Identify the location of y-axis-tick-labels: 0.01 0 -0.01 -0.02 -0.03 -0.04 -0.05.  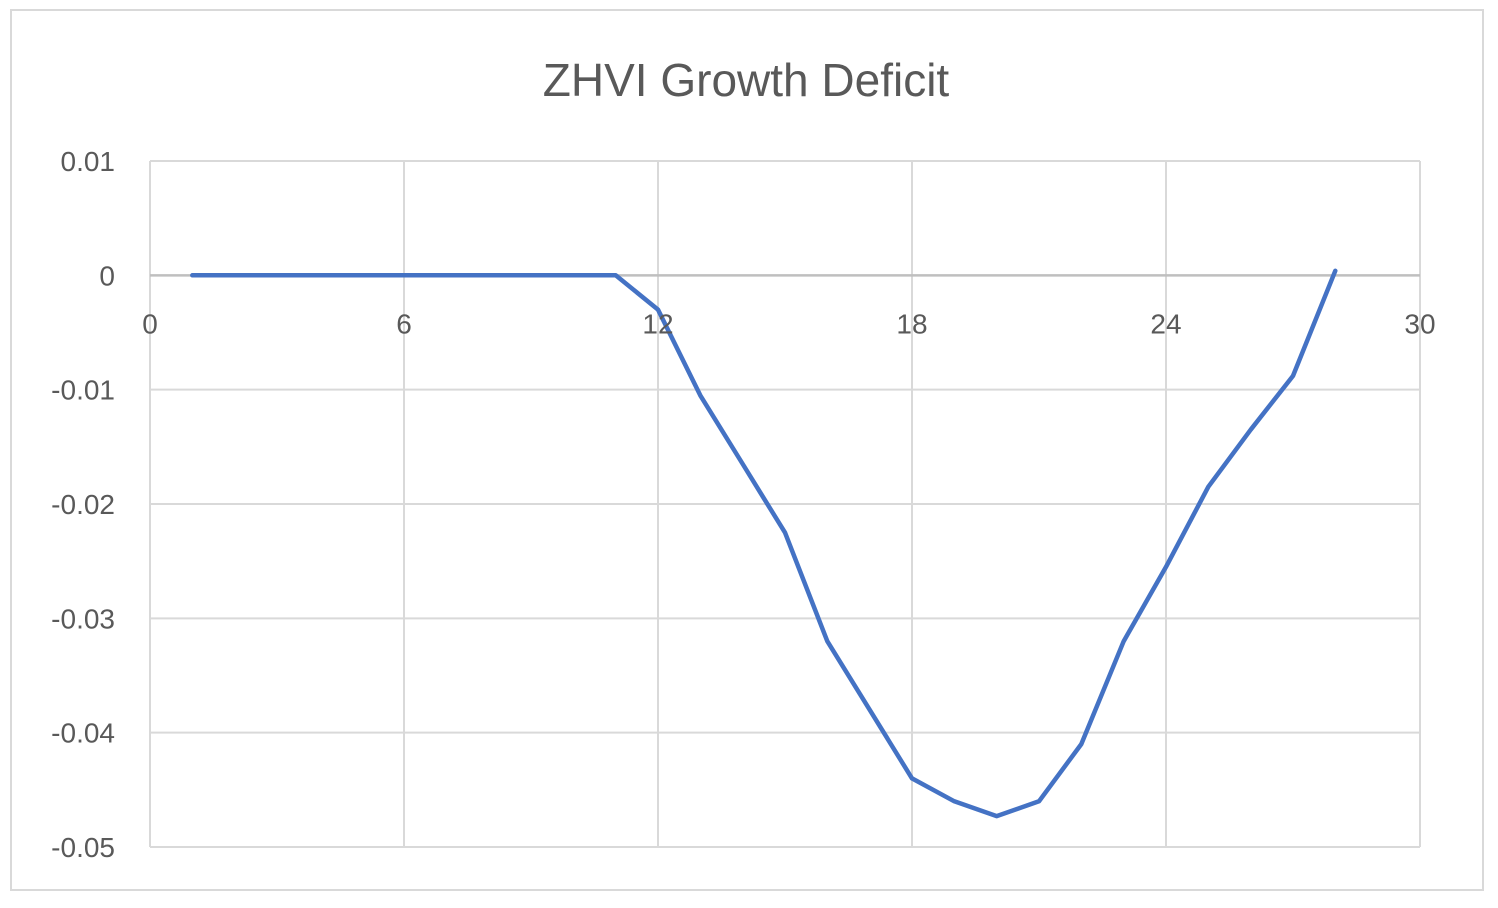
(83, 504).